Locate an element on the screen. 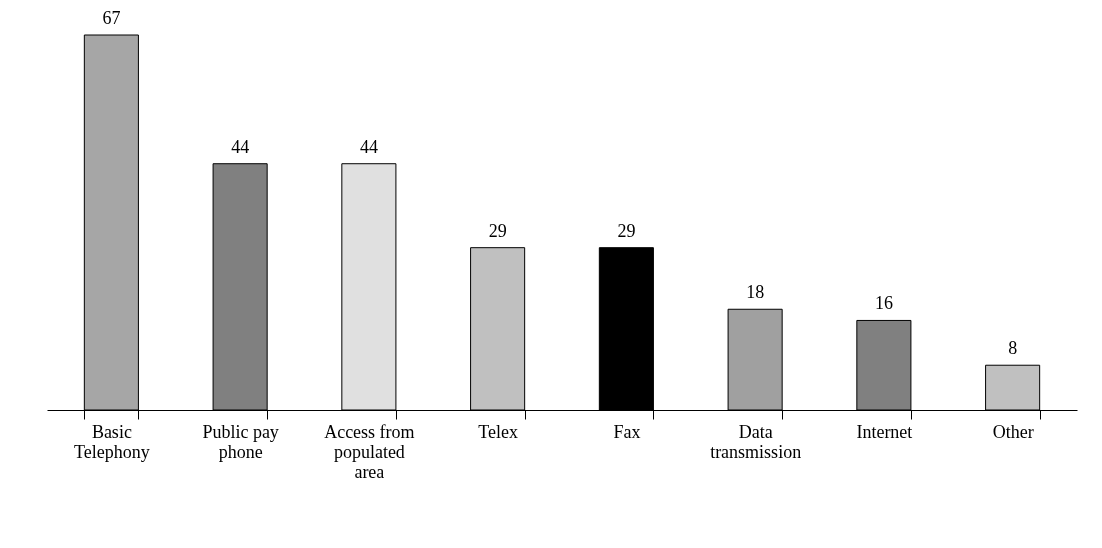 Image resolution: width=1102 pixels, height=548 pixels. x-tick-label: Basic Telephony is located at coordinates (112, 441).